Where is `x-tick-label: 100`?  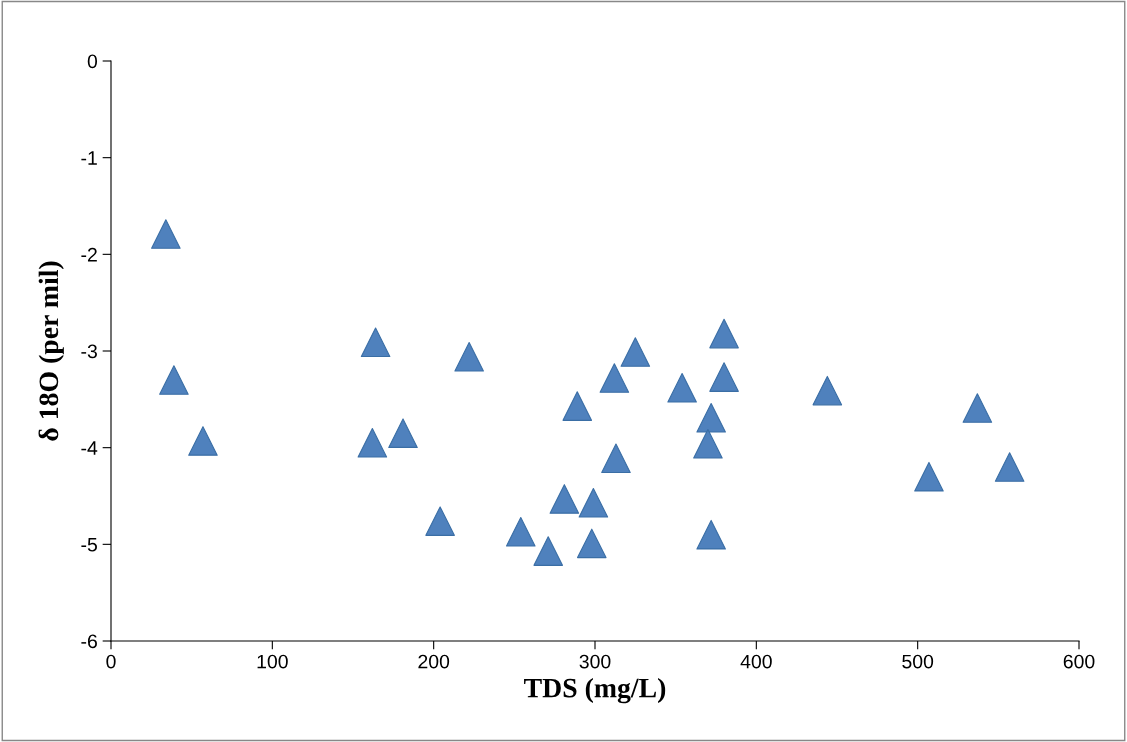 x-tick-label: 100 is located at coordinates (272, 661).